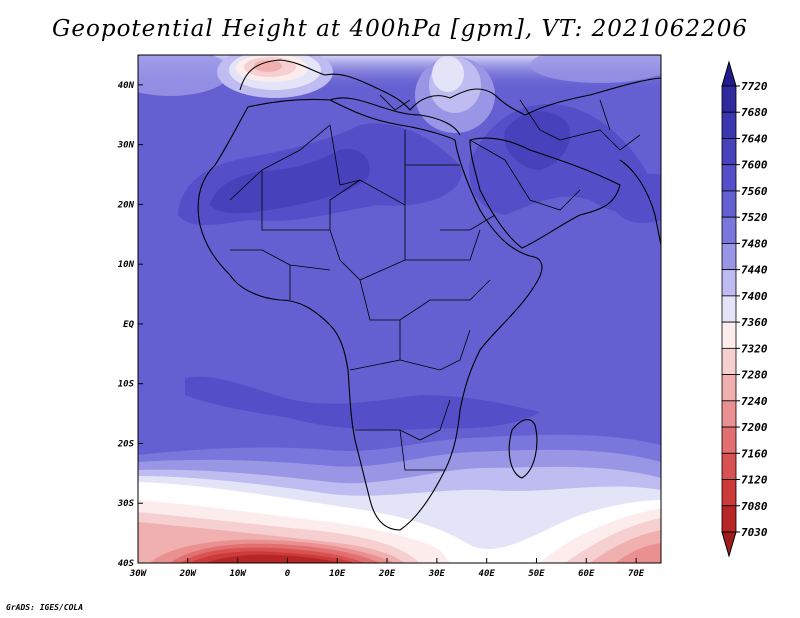 Image resolution: width=800 pixels, height=618 pixels. I want to click on x-tick-label: 30W, so click(138, 574).